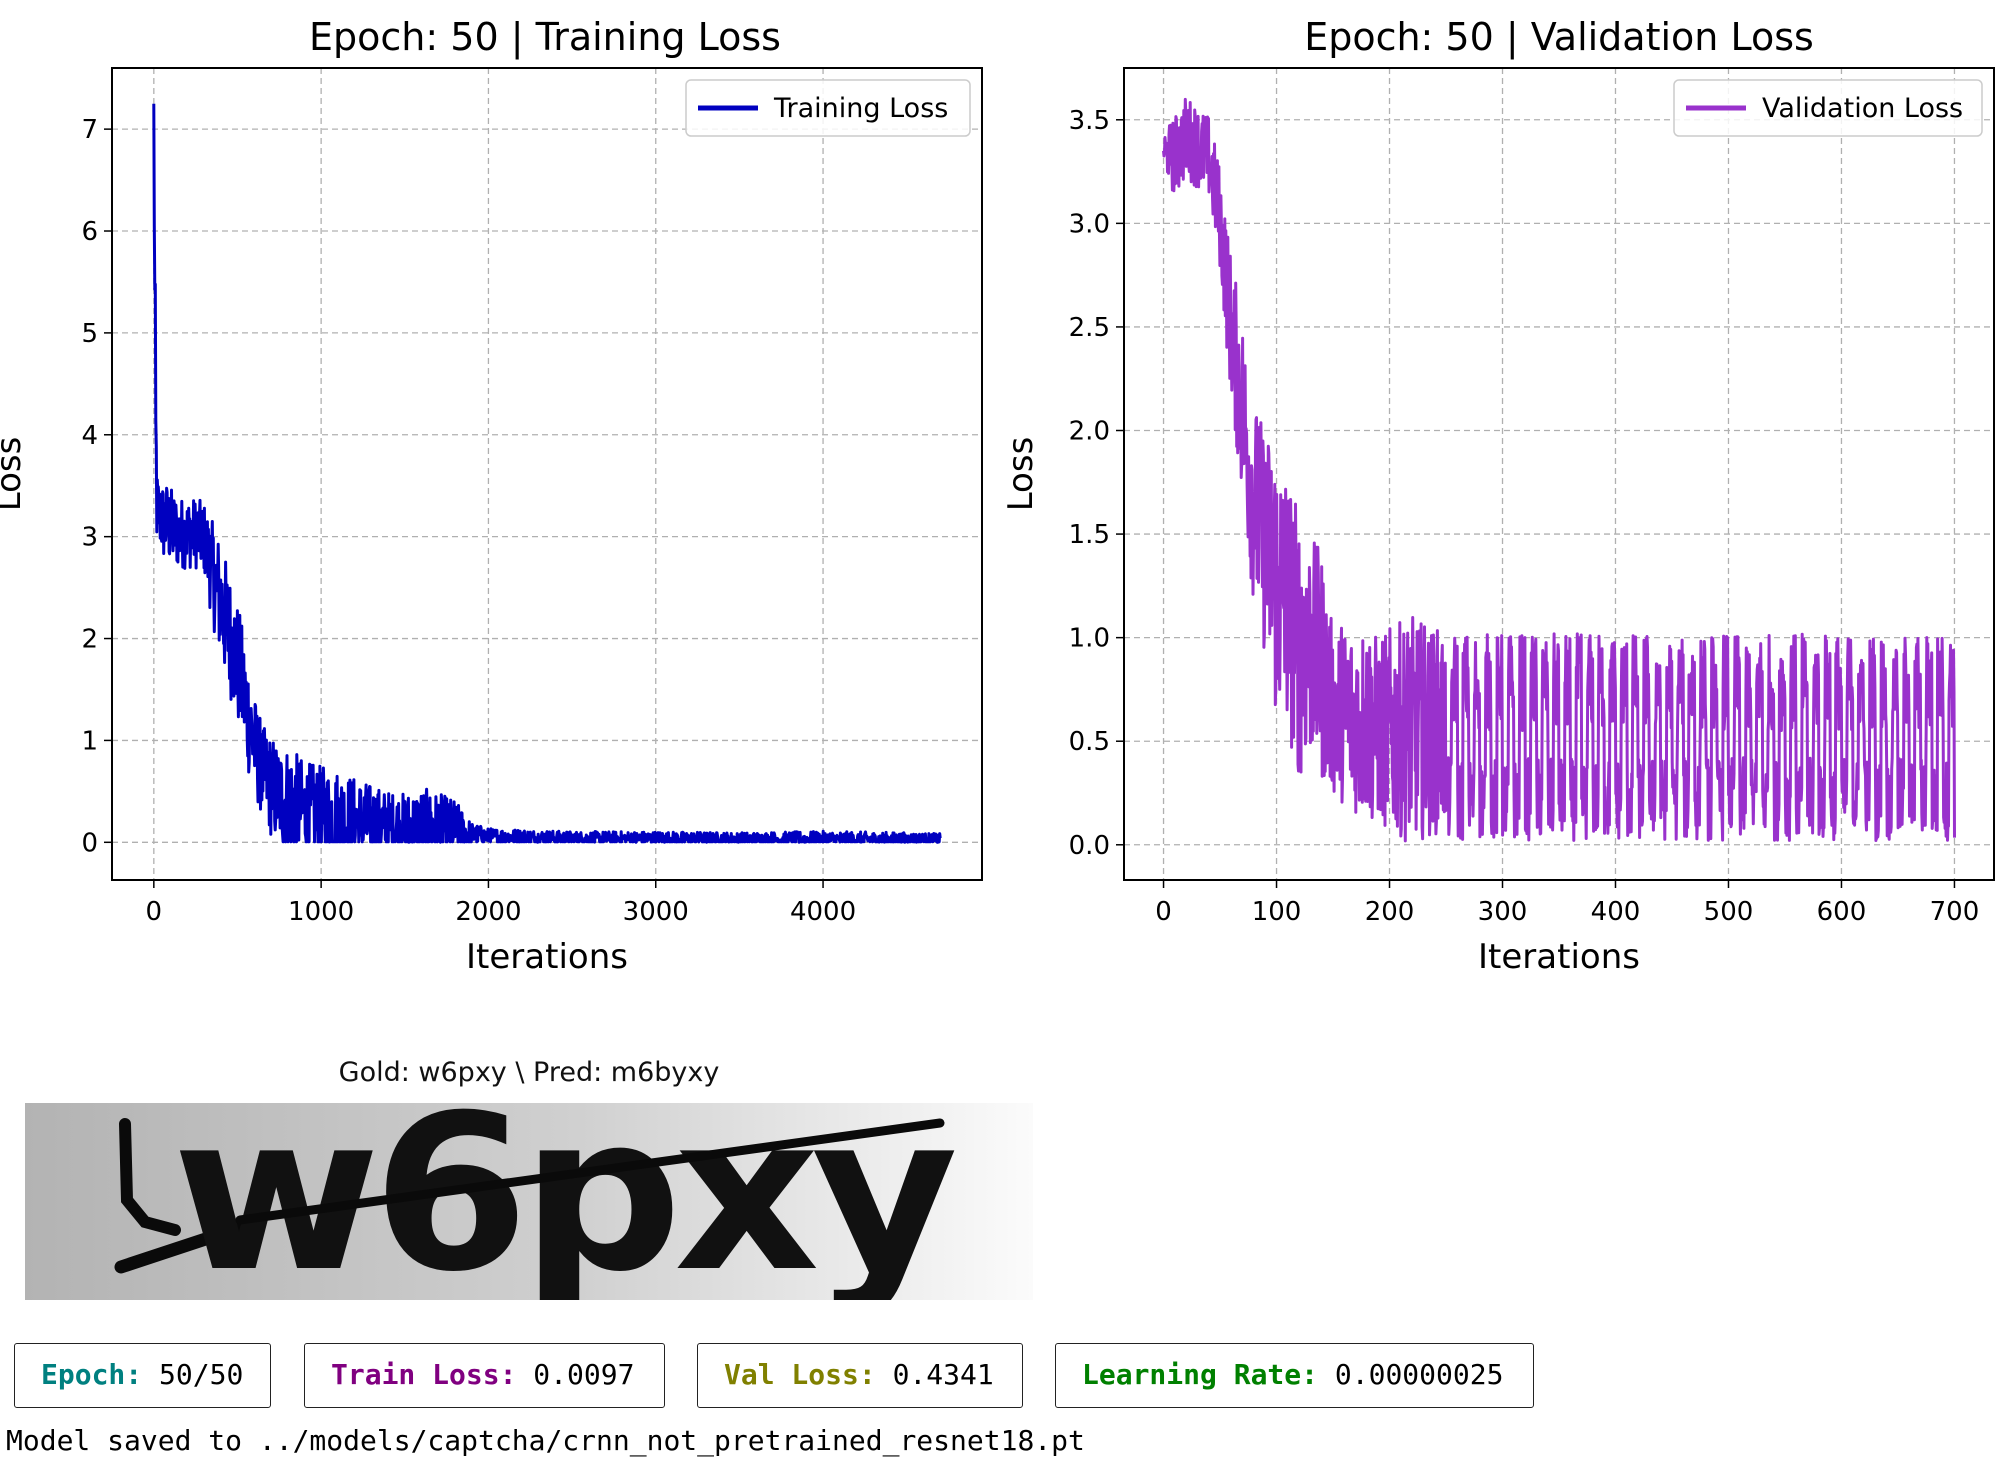 The height and width of the screenshot is (1457, 2010). I want to click on captcha-text: w6pxy, so click(563, 1184).